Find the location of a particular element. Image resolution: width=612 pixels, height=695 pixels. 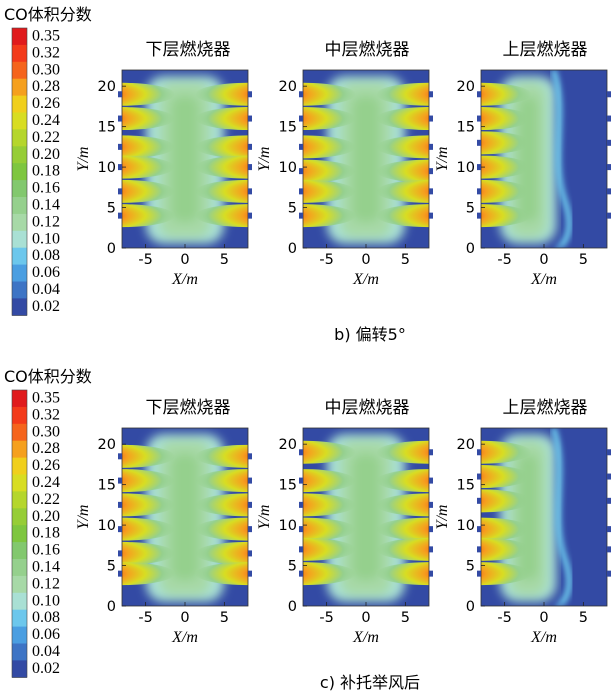

panel-title: 上层燃烧器 is located at coordinates (545, 50).